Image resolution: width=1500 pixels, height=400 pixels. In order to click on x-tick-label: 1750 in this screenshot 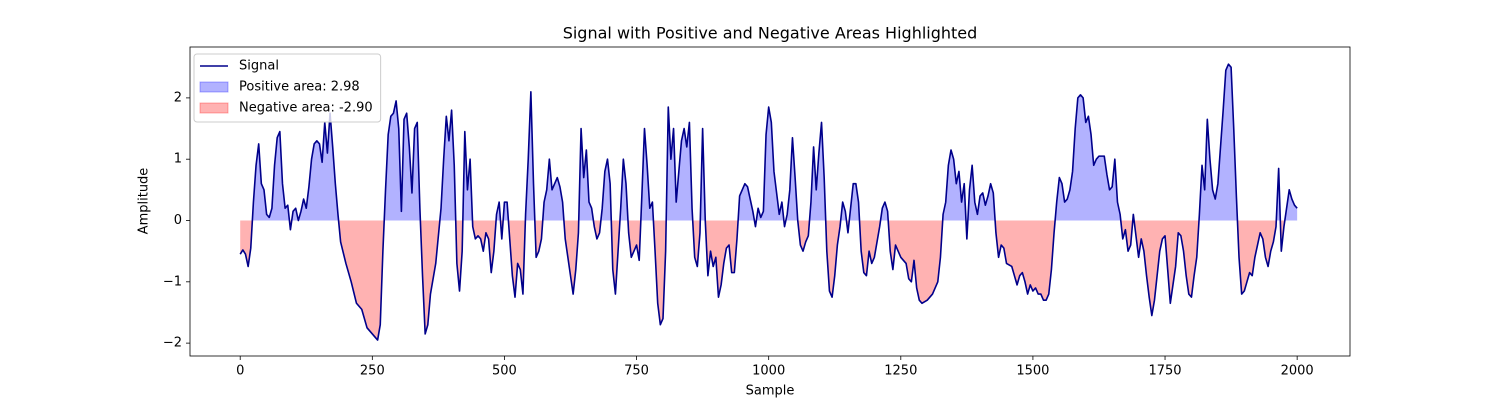, I will do `click(1164, 371)`.